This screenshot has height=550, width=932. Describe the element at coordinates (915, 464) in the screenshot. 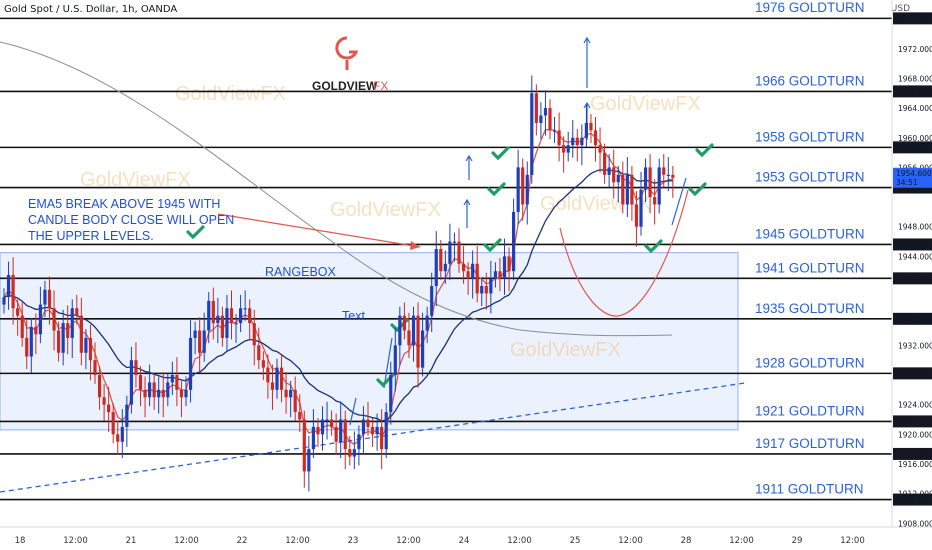

I see `price-tick-label: 1916.000` at that location.